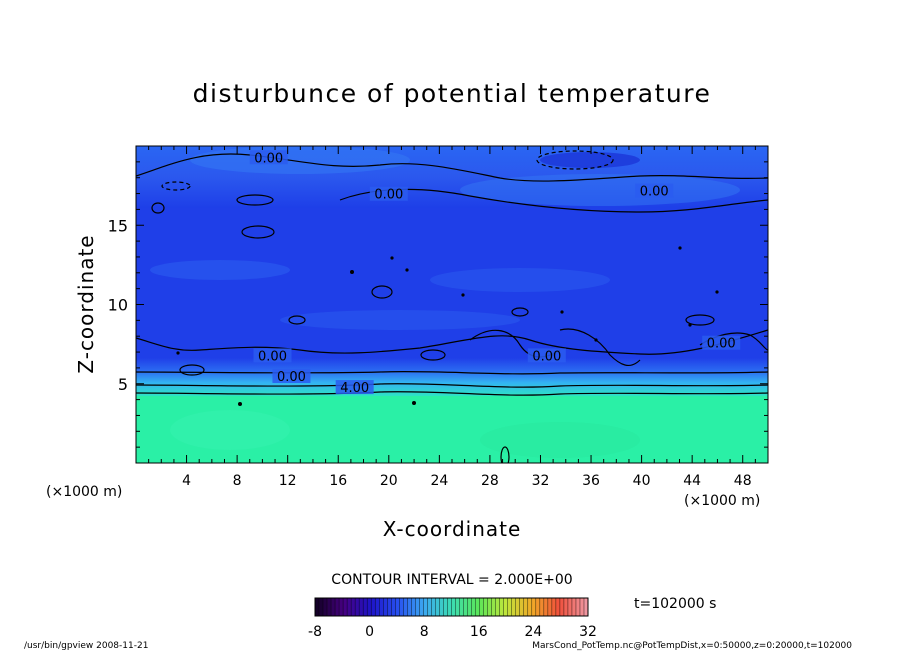 This screenshot has width=904, height=654. I want to click on chart-title: disturbunce of potential temperature, so click(452, 93).